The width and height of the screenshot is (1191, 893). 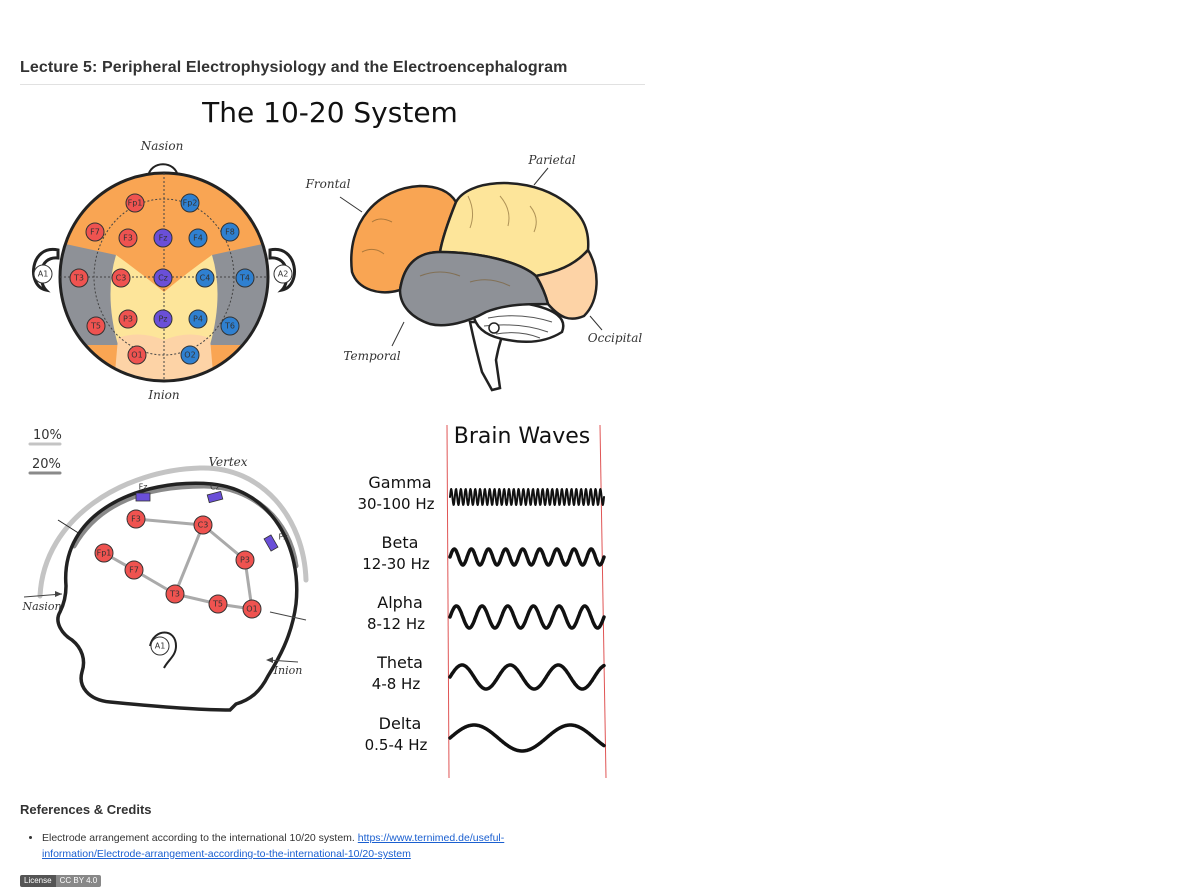 What do you see at coordinates (230, 232) in the screenshot?
I see `electrode-label: F8` at bounding box center [230, 232].